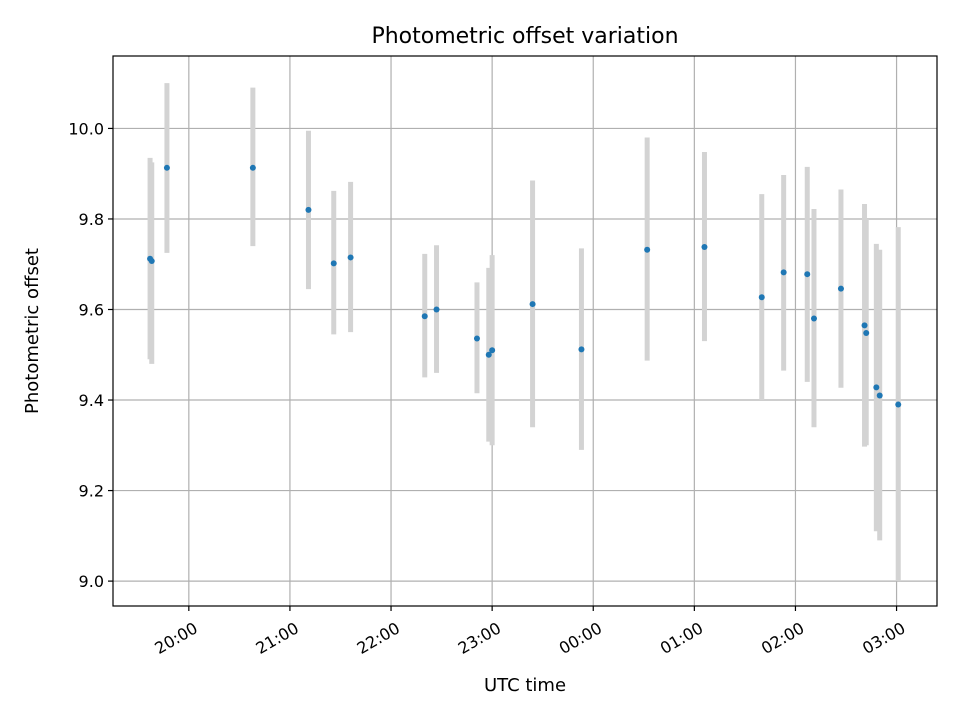 The image size is (960, 720). What do you see at coordinates (580, 638) in the screenshot?
I see `x-tick-label: 00:00` at bounding box center [580, 638].